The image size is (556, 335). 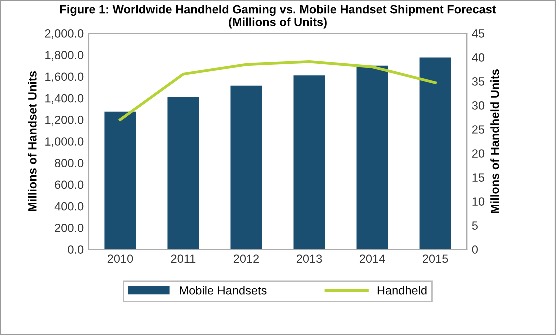 I want to click on y-tick-label: 1,200.0, so click(x=65, y=121).